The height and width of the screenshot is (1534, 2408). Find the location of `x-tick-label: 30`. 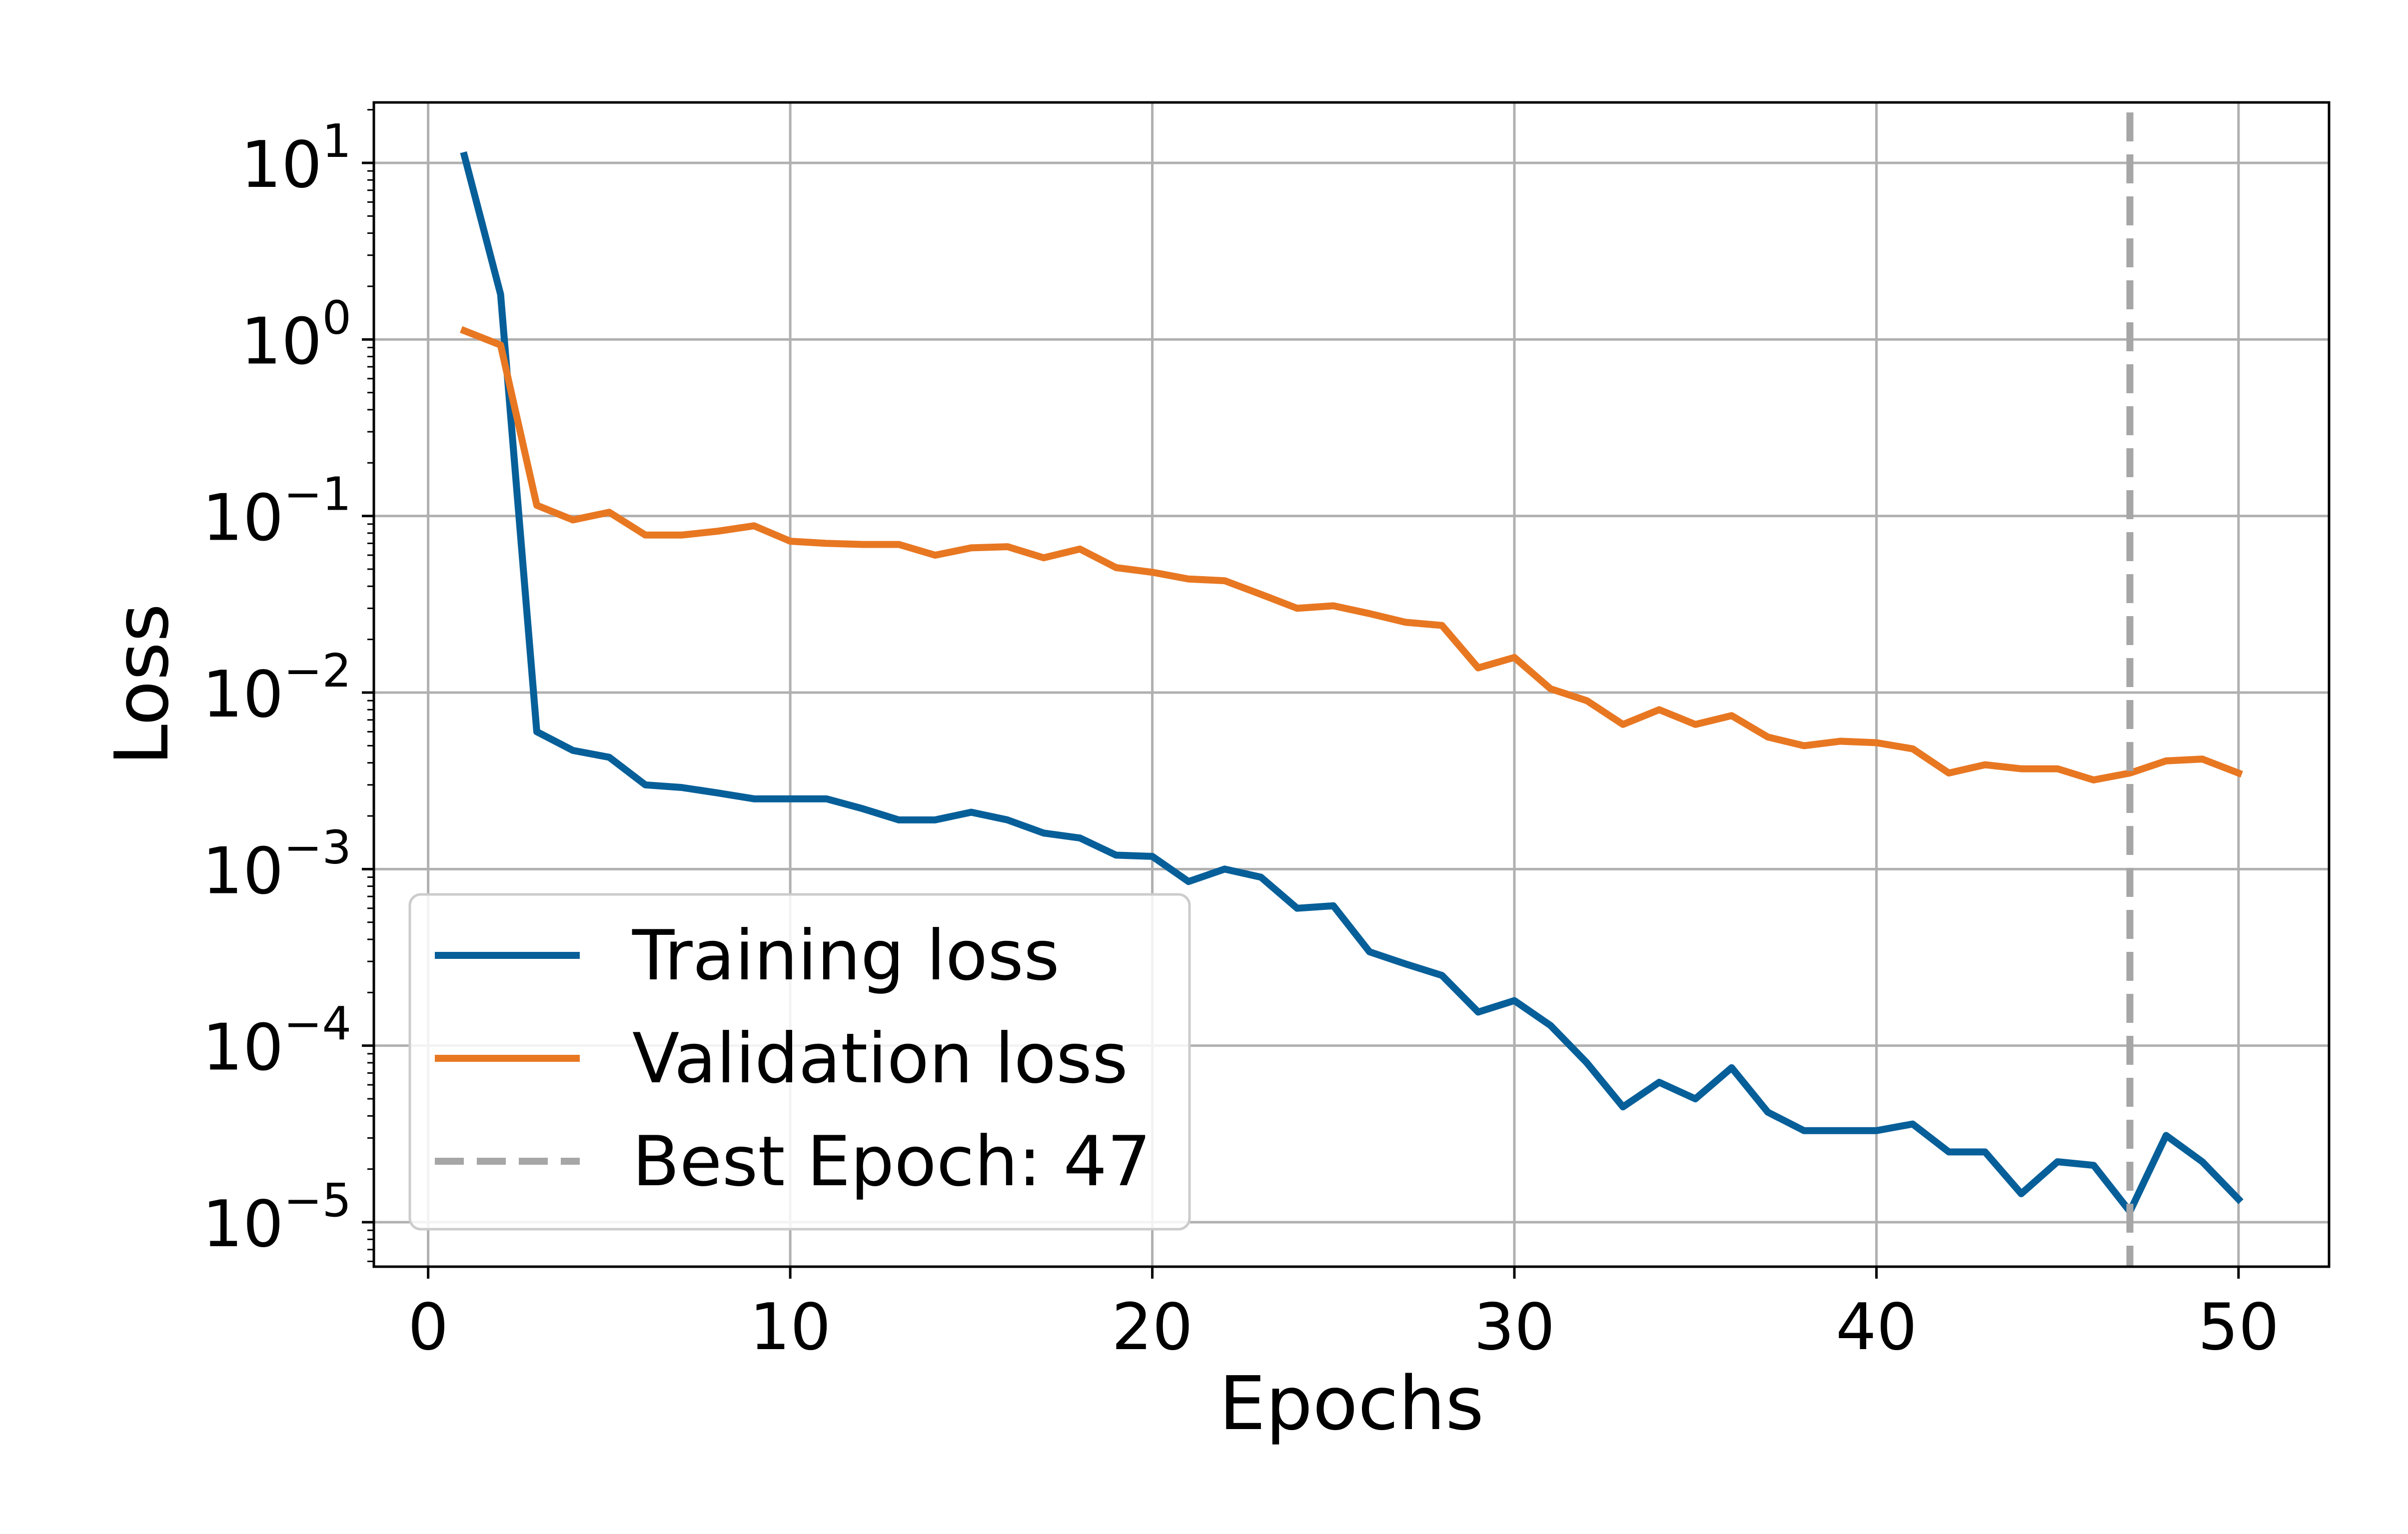

x-tick-label: 30 is located at coordinates (1514, 1327).